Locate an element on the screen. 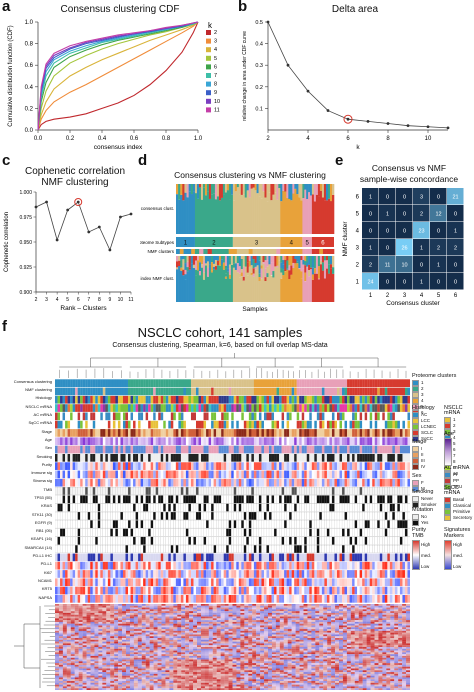 The image size is (474, 692). coph-point is located at coordinates (68, 210).